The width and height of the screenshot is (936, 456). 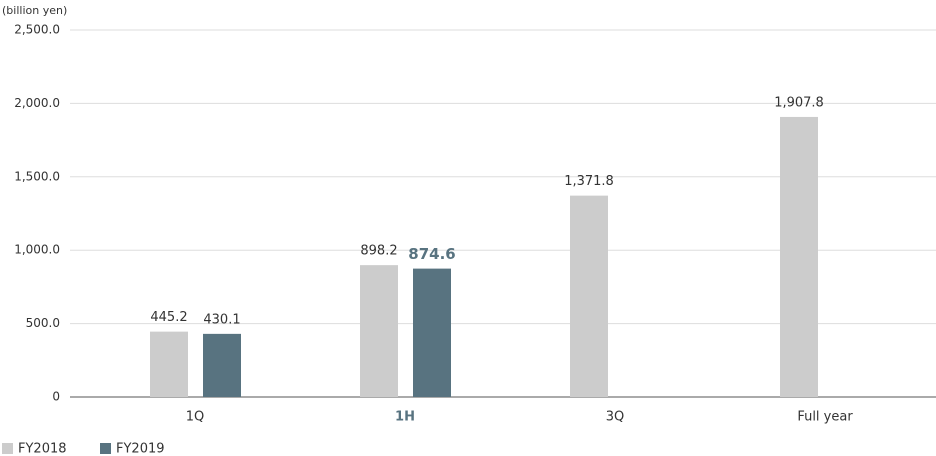 What do you see at coordinates (799, 102) in the screenshot?
I see `value-label: 1,907.8` at bounding box center [799, 102].